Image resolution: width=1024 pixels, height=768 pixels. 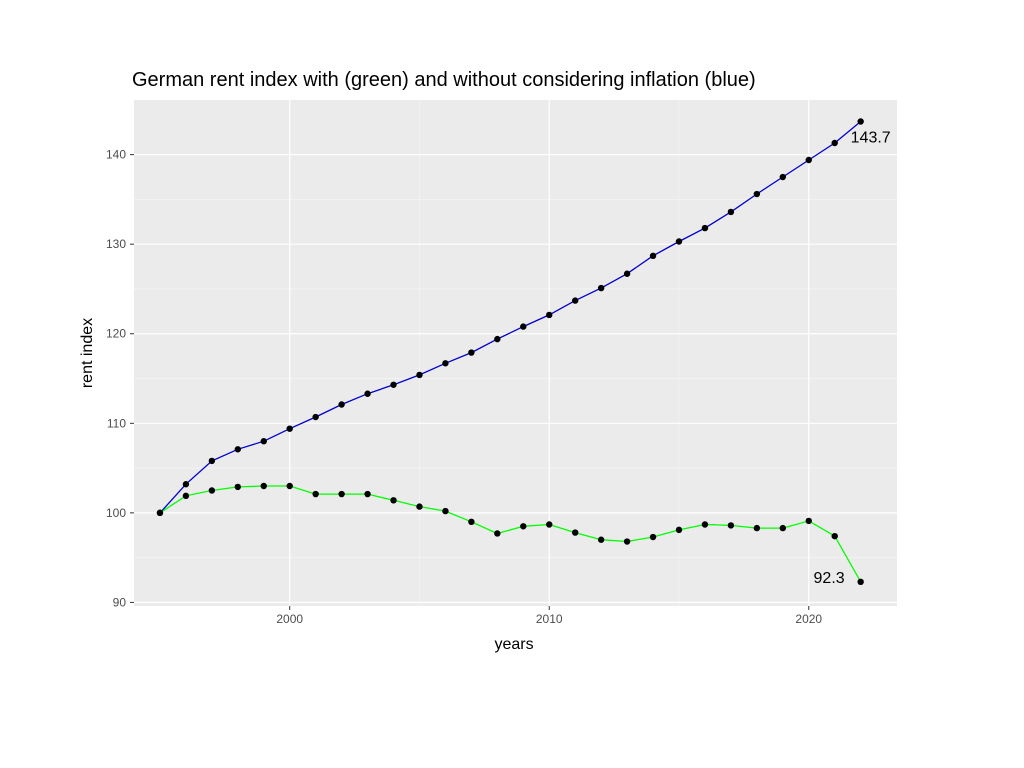 What do you see at coordinates (829, 578) in the screenshot?
I see `data-label-2: 92.3` at bounding box center [829, 578].